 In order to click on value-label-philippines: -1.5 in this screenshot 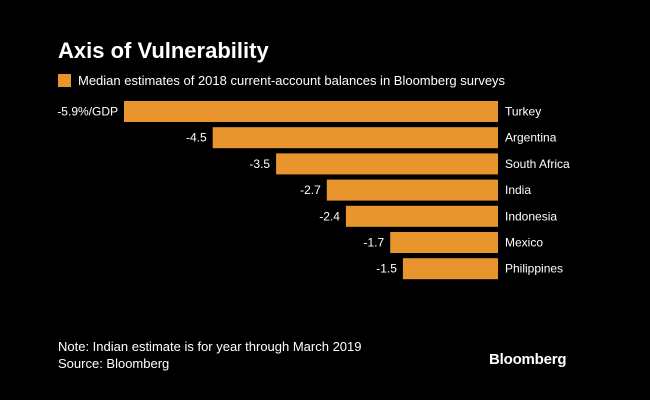, I will do `click(386, 269)`.